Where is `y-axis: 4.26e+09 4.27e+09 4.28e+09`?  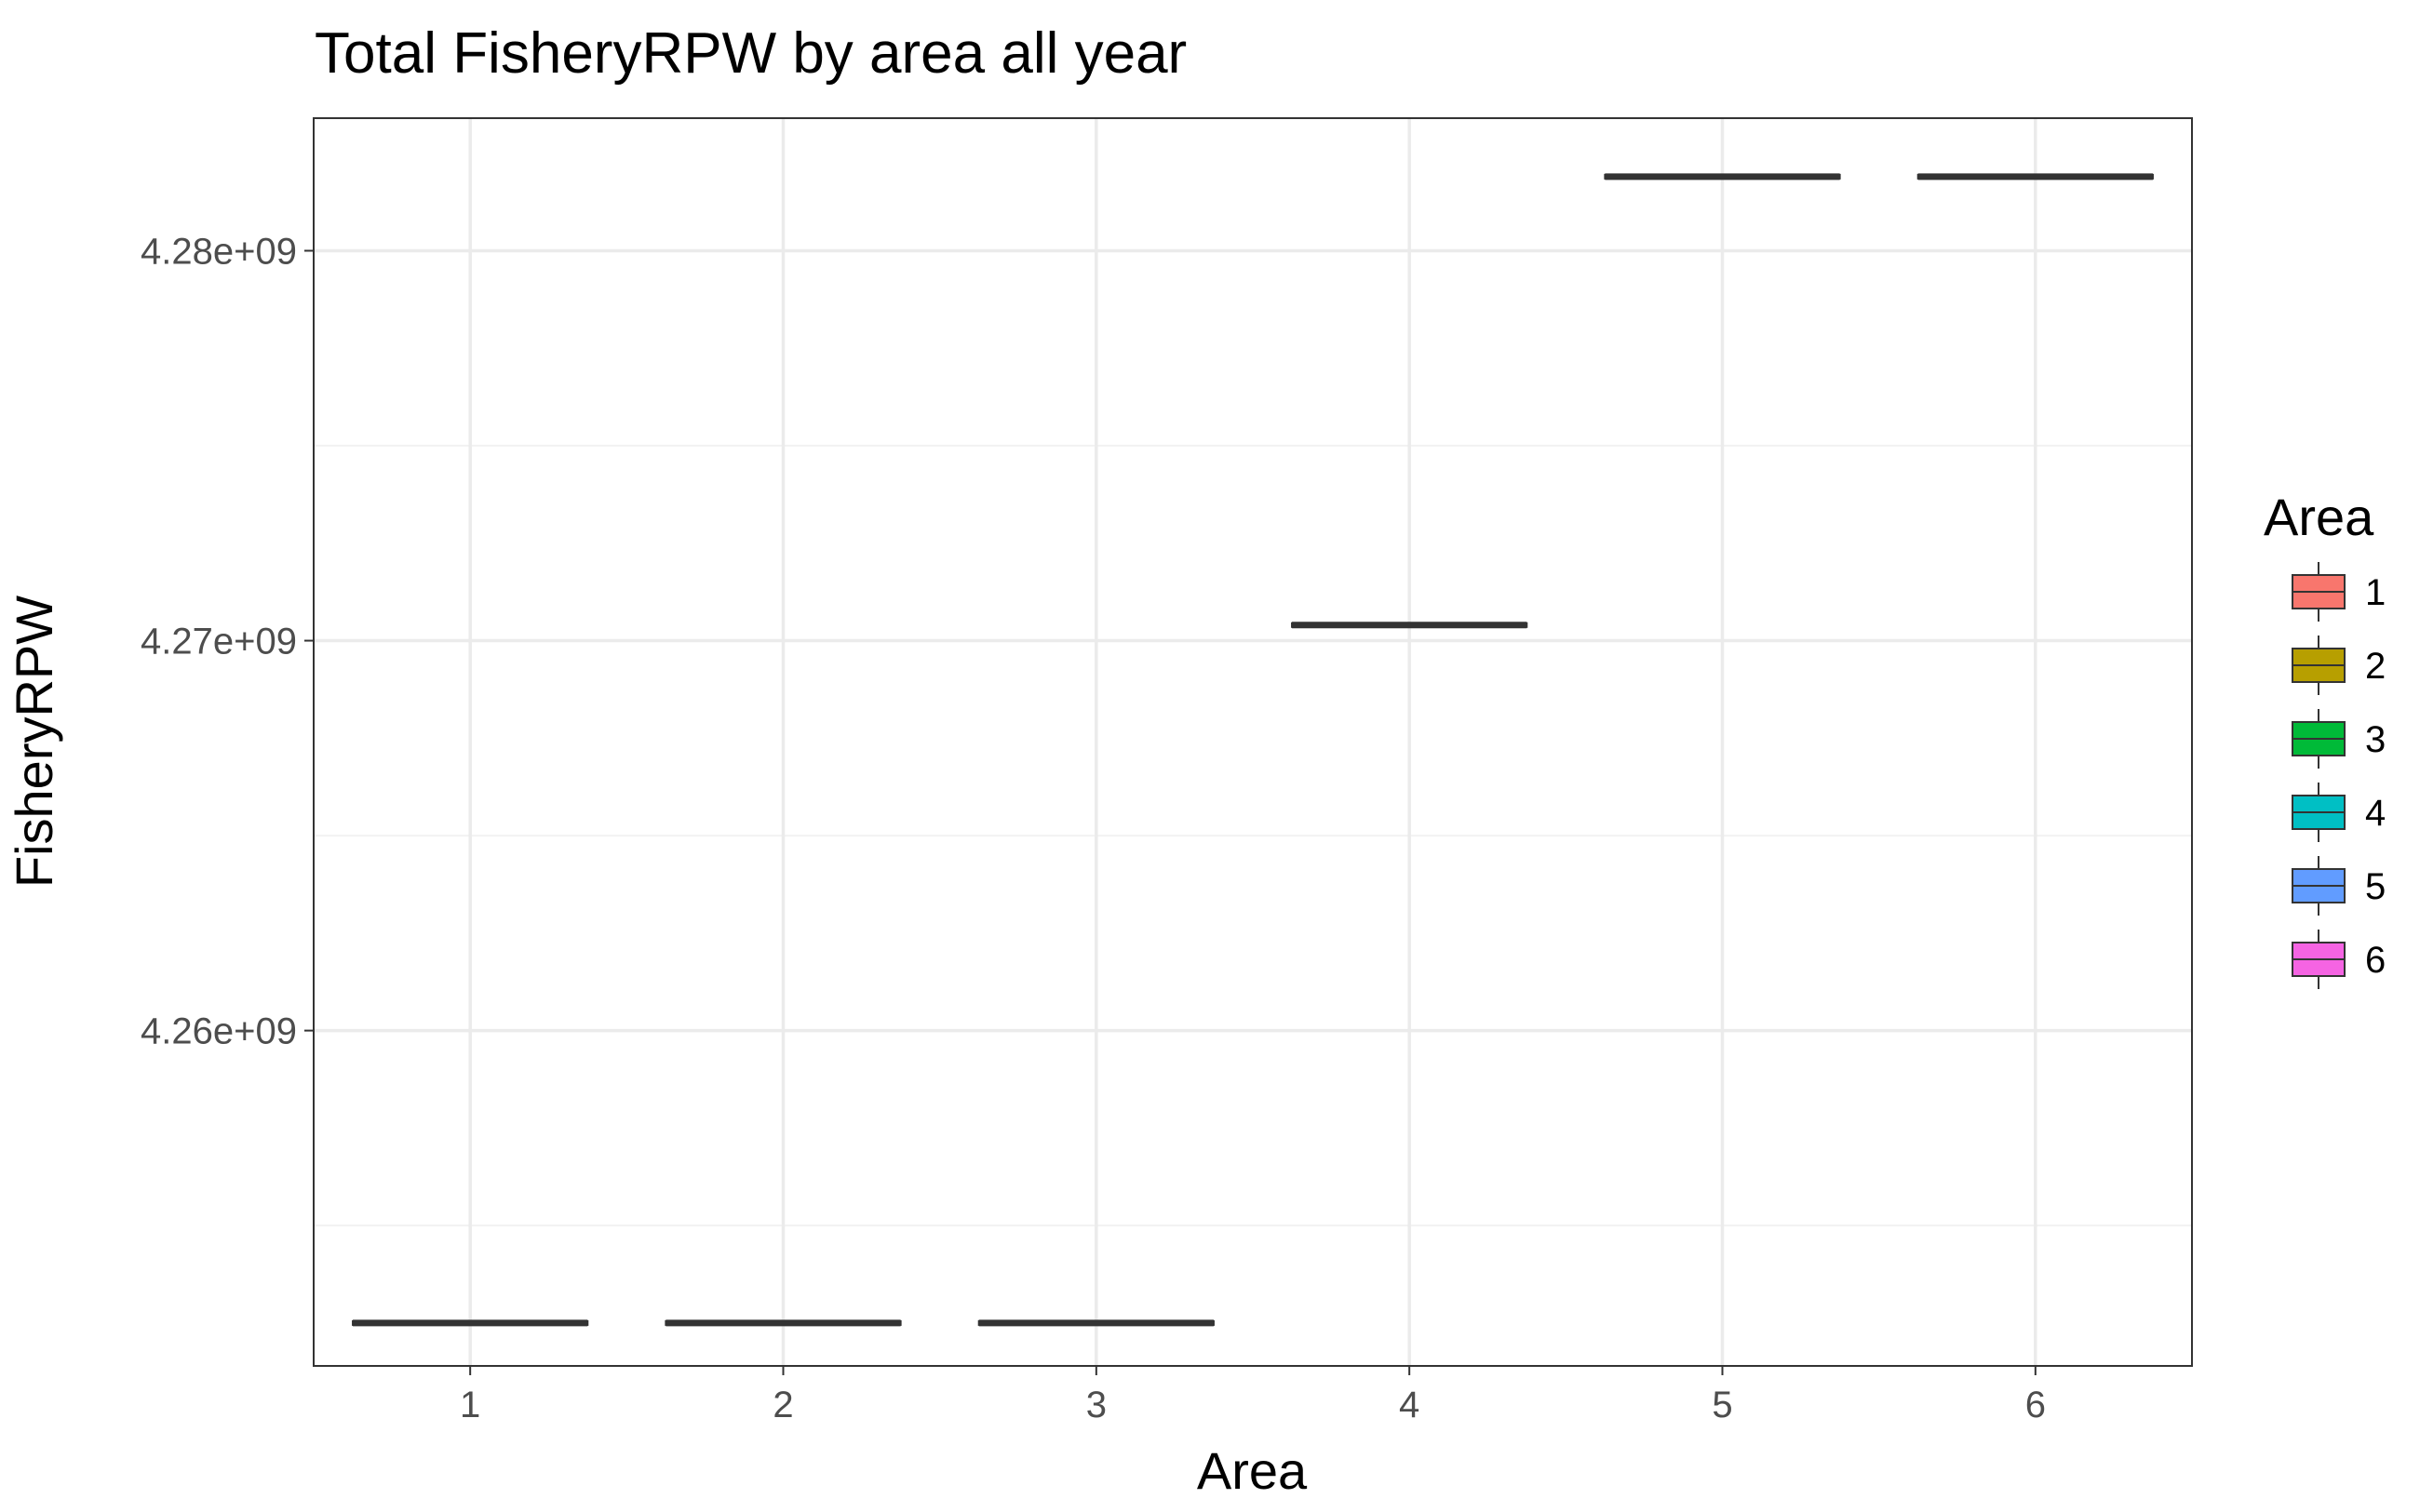
y-axis: 4.26e+09 4.27e+09 4.28e+09 is located at coordinates (227, 641).